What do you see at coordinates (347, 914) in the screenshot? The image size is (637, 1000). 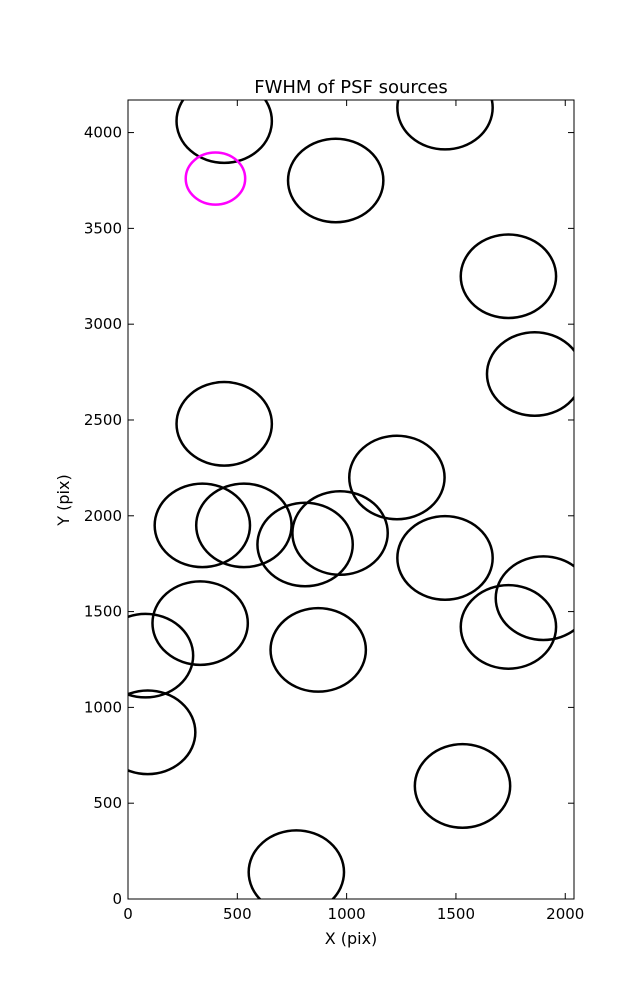 I see `x-tick-label: 1000` at bounding box center [347, 914].